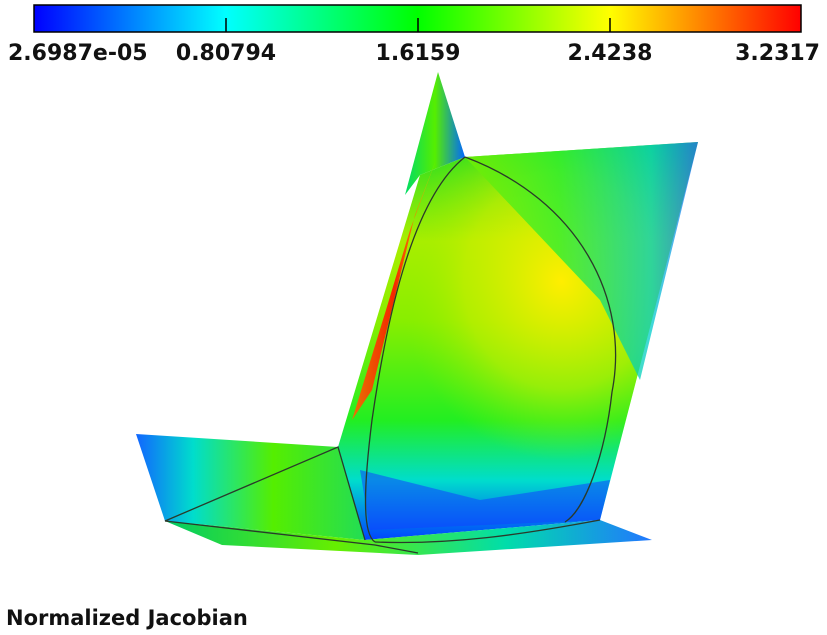 The height and width of the screenshot is (635, 827). Describe the element at coordinates (610, 53) in the screenshot. I see `colorbar-tick-label: 2.4238` at that location.